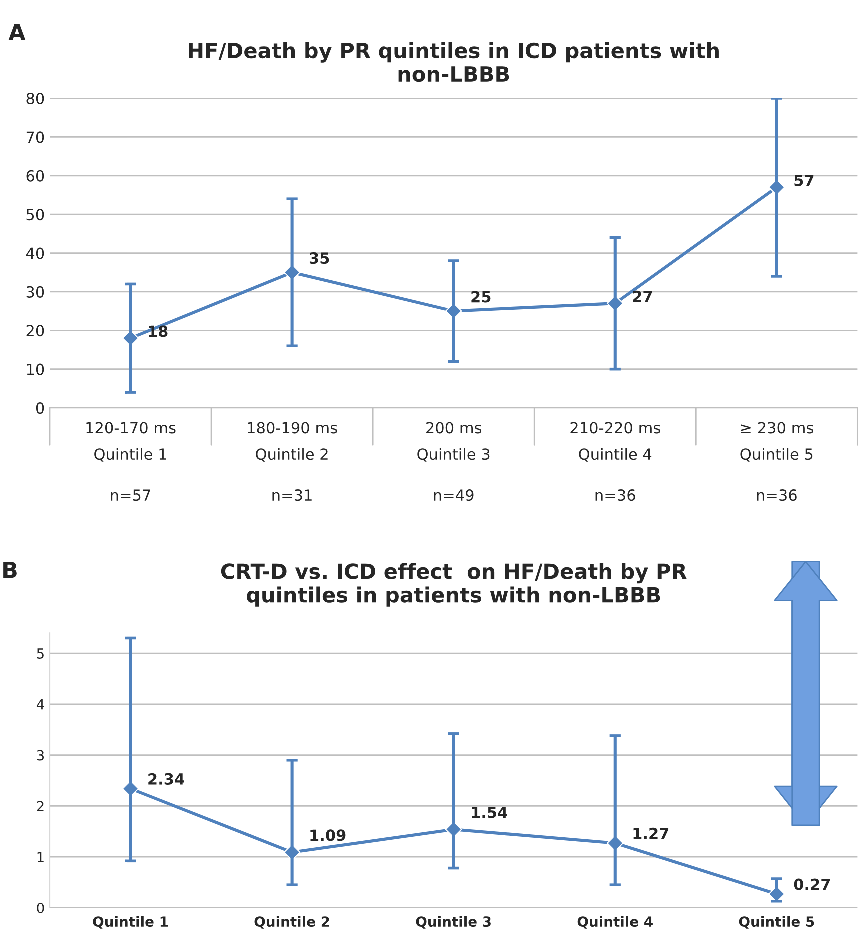  What do you see at coordinates (40, 755) in the screenshot?
I see `y-tick-label: 3` at bounding box center [40, 755].